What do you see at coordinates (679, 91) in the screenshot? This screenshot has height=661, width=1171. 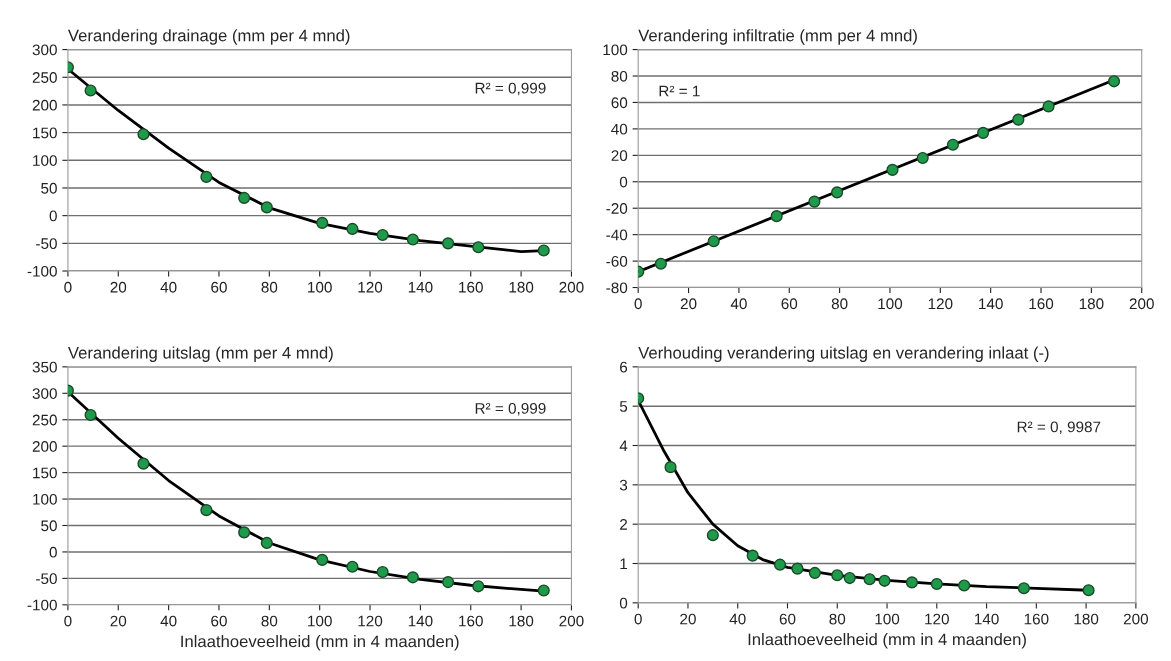 I see `annotation: R² = 1` at bounding box center [679, 91].